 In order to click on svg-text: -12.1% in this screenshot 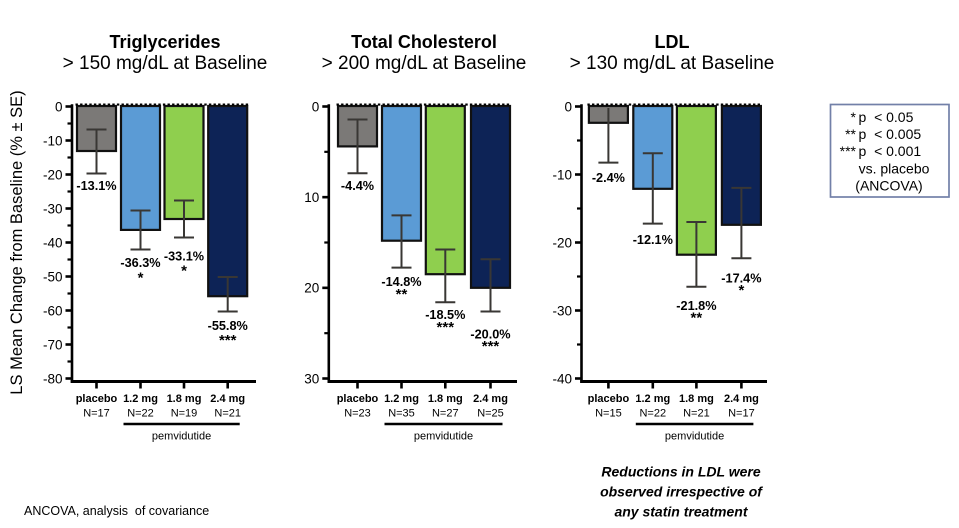, I will do `click(653, 240)`.